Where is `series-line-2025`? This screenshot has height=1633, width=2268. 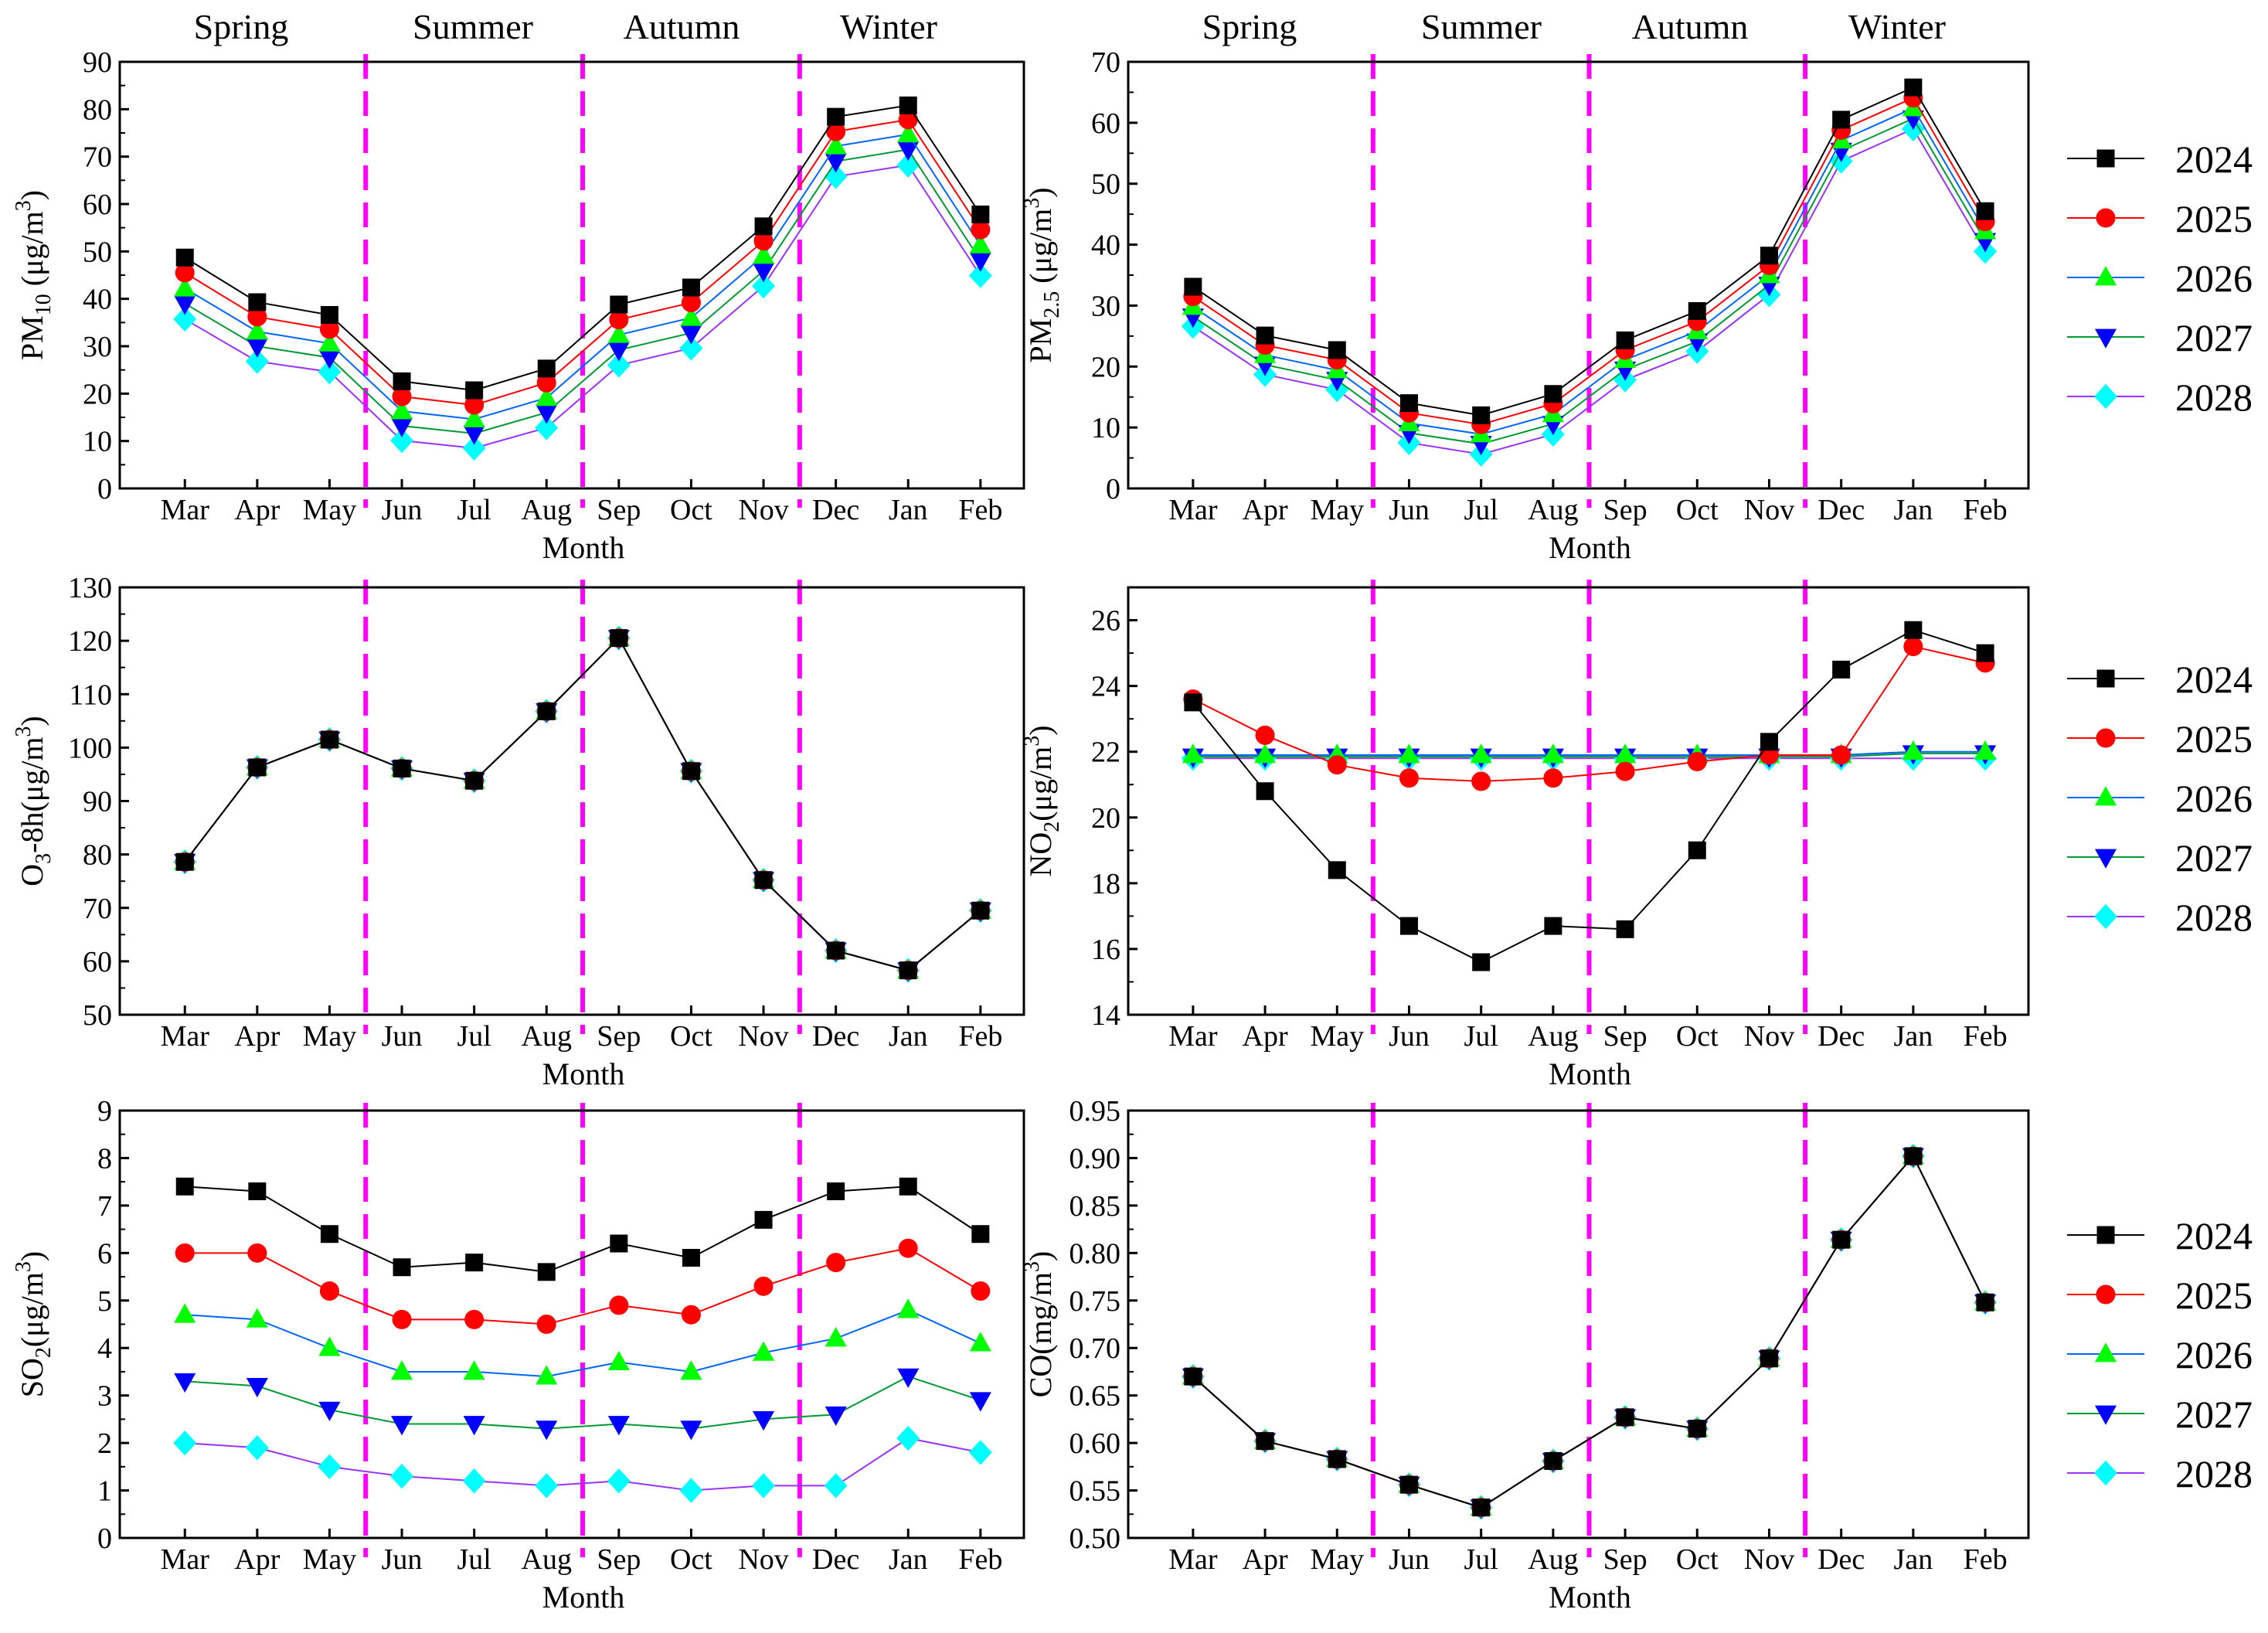 series-line-2025 is located at coordinates (582, 262).